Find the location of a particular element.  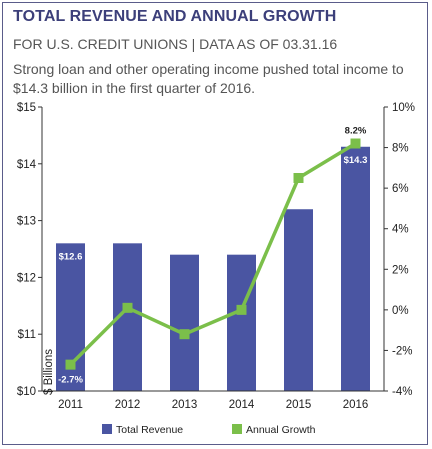

legend-label-revenue: Total Revenue is located at coordinates (149, 430).